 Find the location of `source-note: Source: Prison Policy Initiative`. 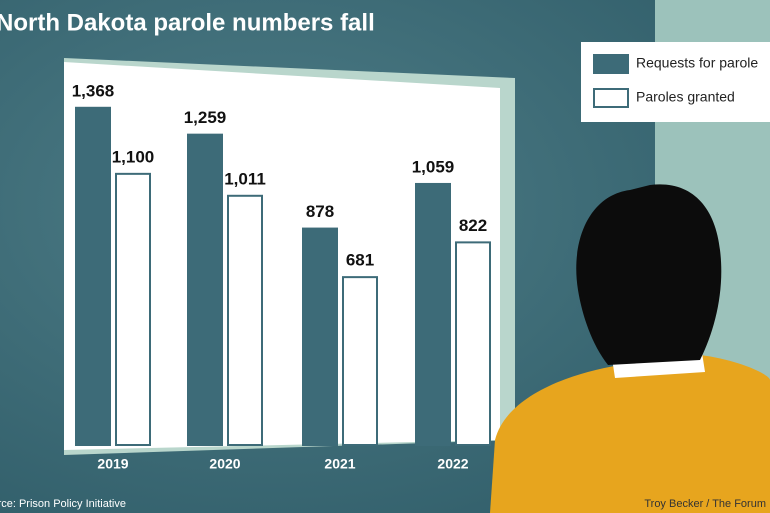

source-note: Source: Prison Policy Initiative is located at coordinates (63, 504).